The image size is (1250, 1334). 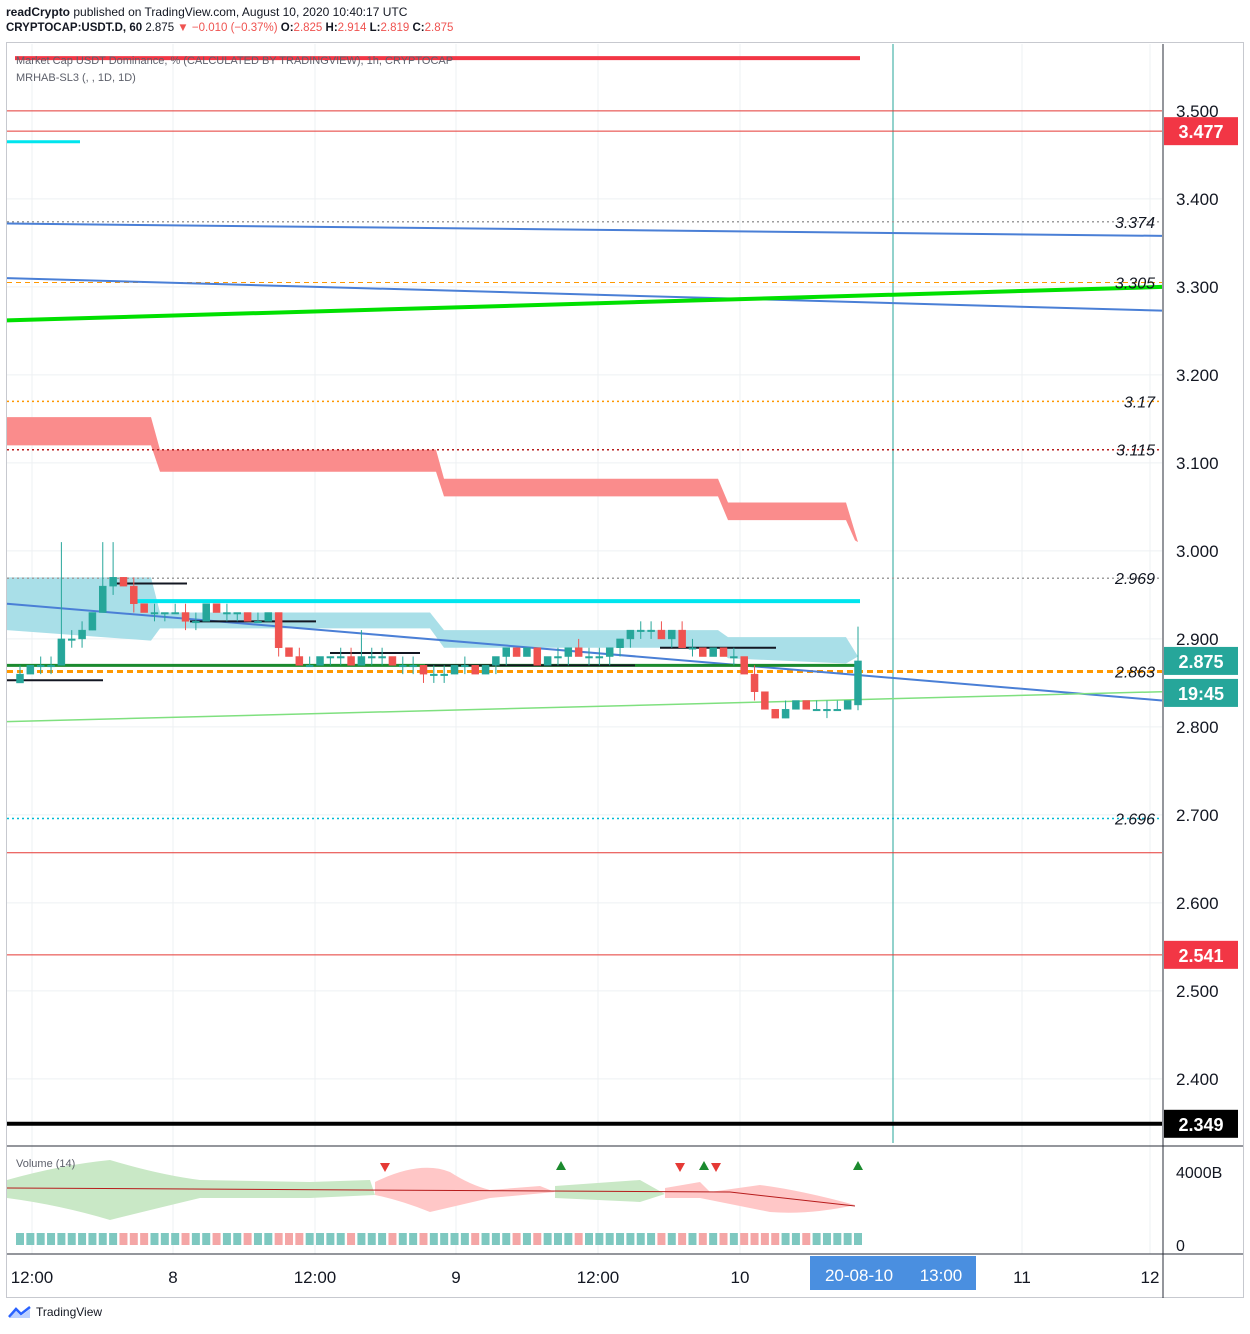 I want to click on up-arrow-icon, so click(x=704, y=1165).